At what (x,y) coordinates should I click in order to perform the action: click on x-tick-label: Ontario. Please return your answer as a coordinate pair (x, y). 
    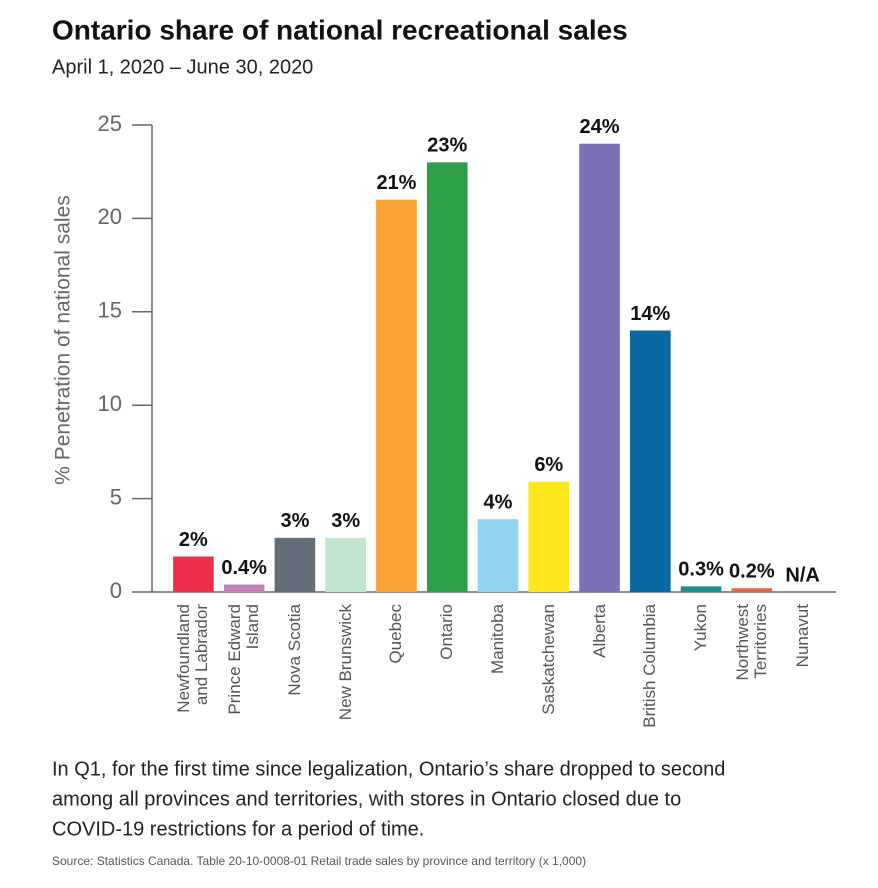
    Looking at the image, I should click on (447, 632).